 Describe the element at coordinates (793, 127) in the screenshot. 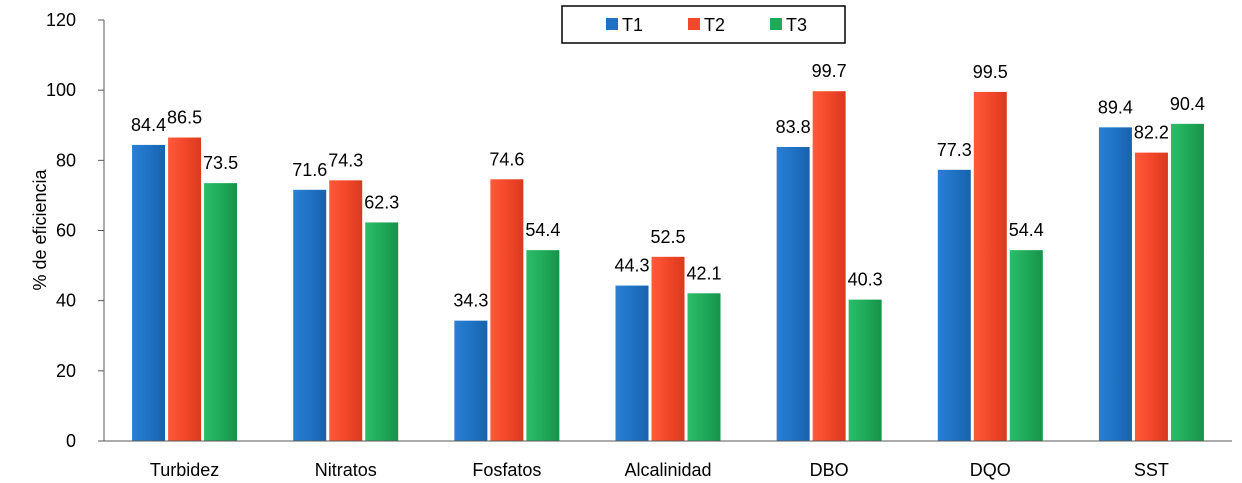

I see `data-label: 83.8` at that location.